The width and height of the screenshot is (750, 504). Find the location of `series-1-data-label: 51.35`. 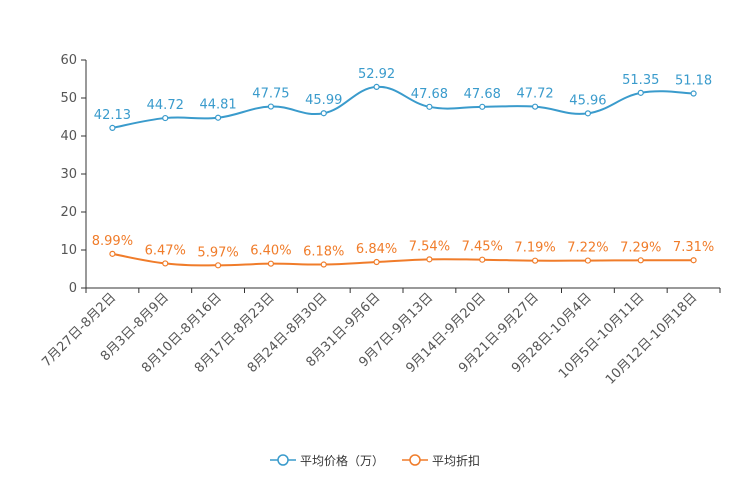

series-1-data-label: 51.35 is located at coordinates (640, 80).